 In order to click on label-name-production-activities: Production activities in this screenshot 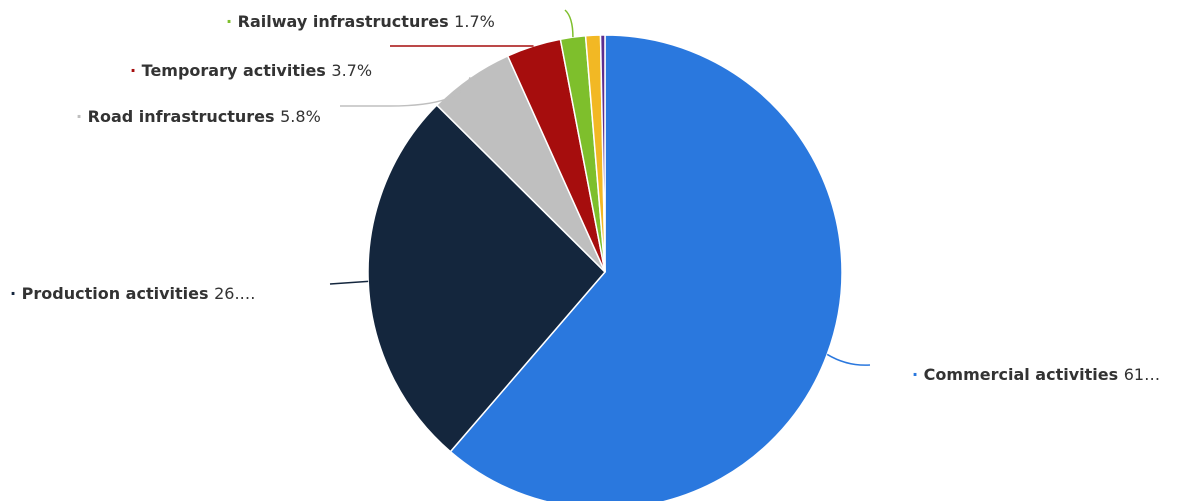, I will do `click(118, 293)`.